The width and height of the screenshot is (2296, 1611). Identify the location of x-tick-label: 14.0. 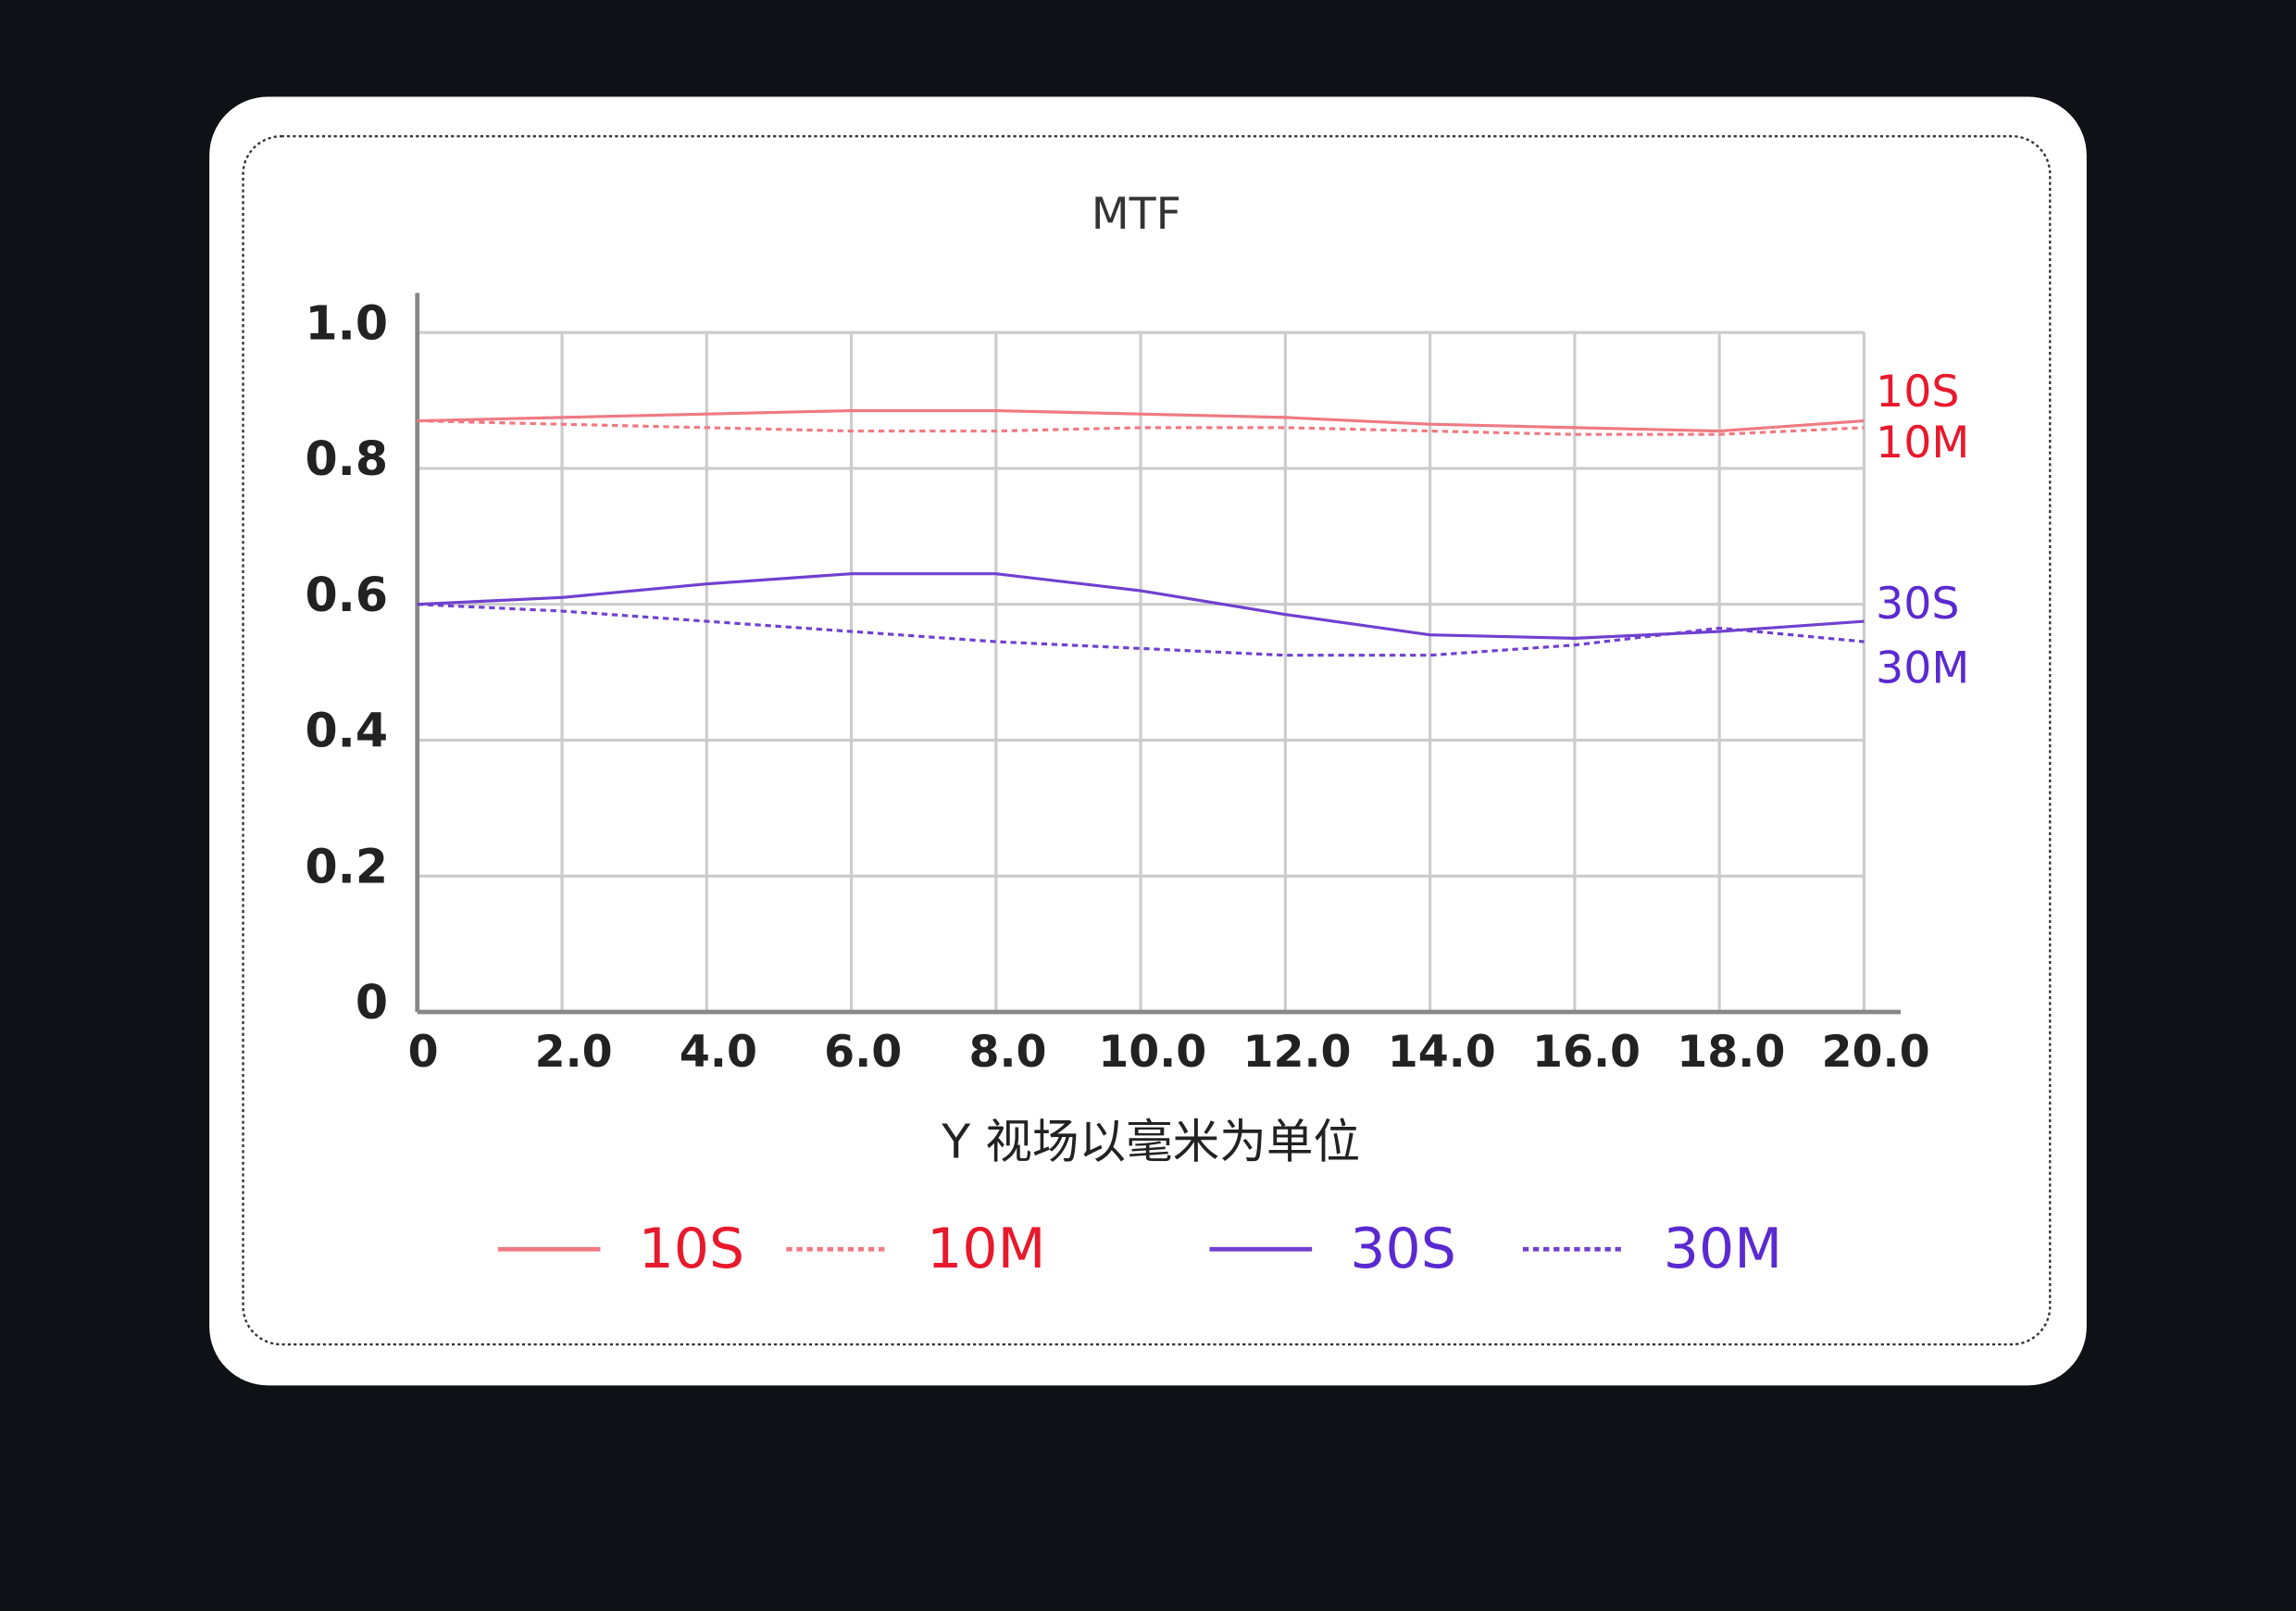
(1442, 1052).